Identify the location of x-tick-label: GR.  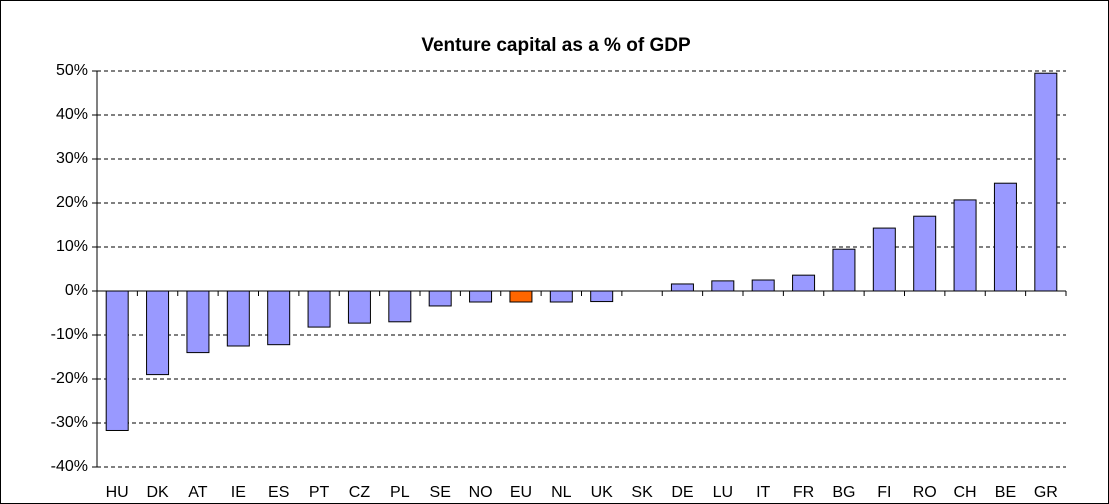
(1046, 492).